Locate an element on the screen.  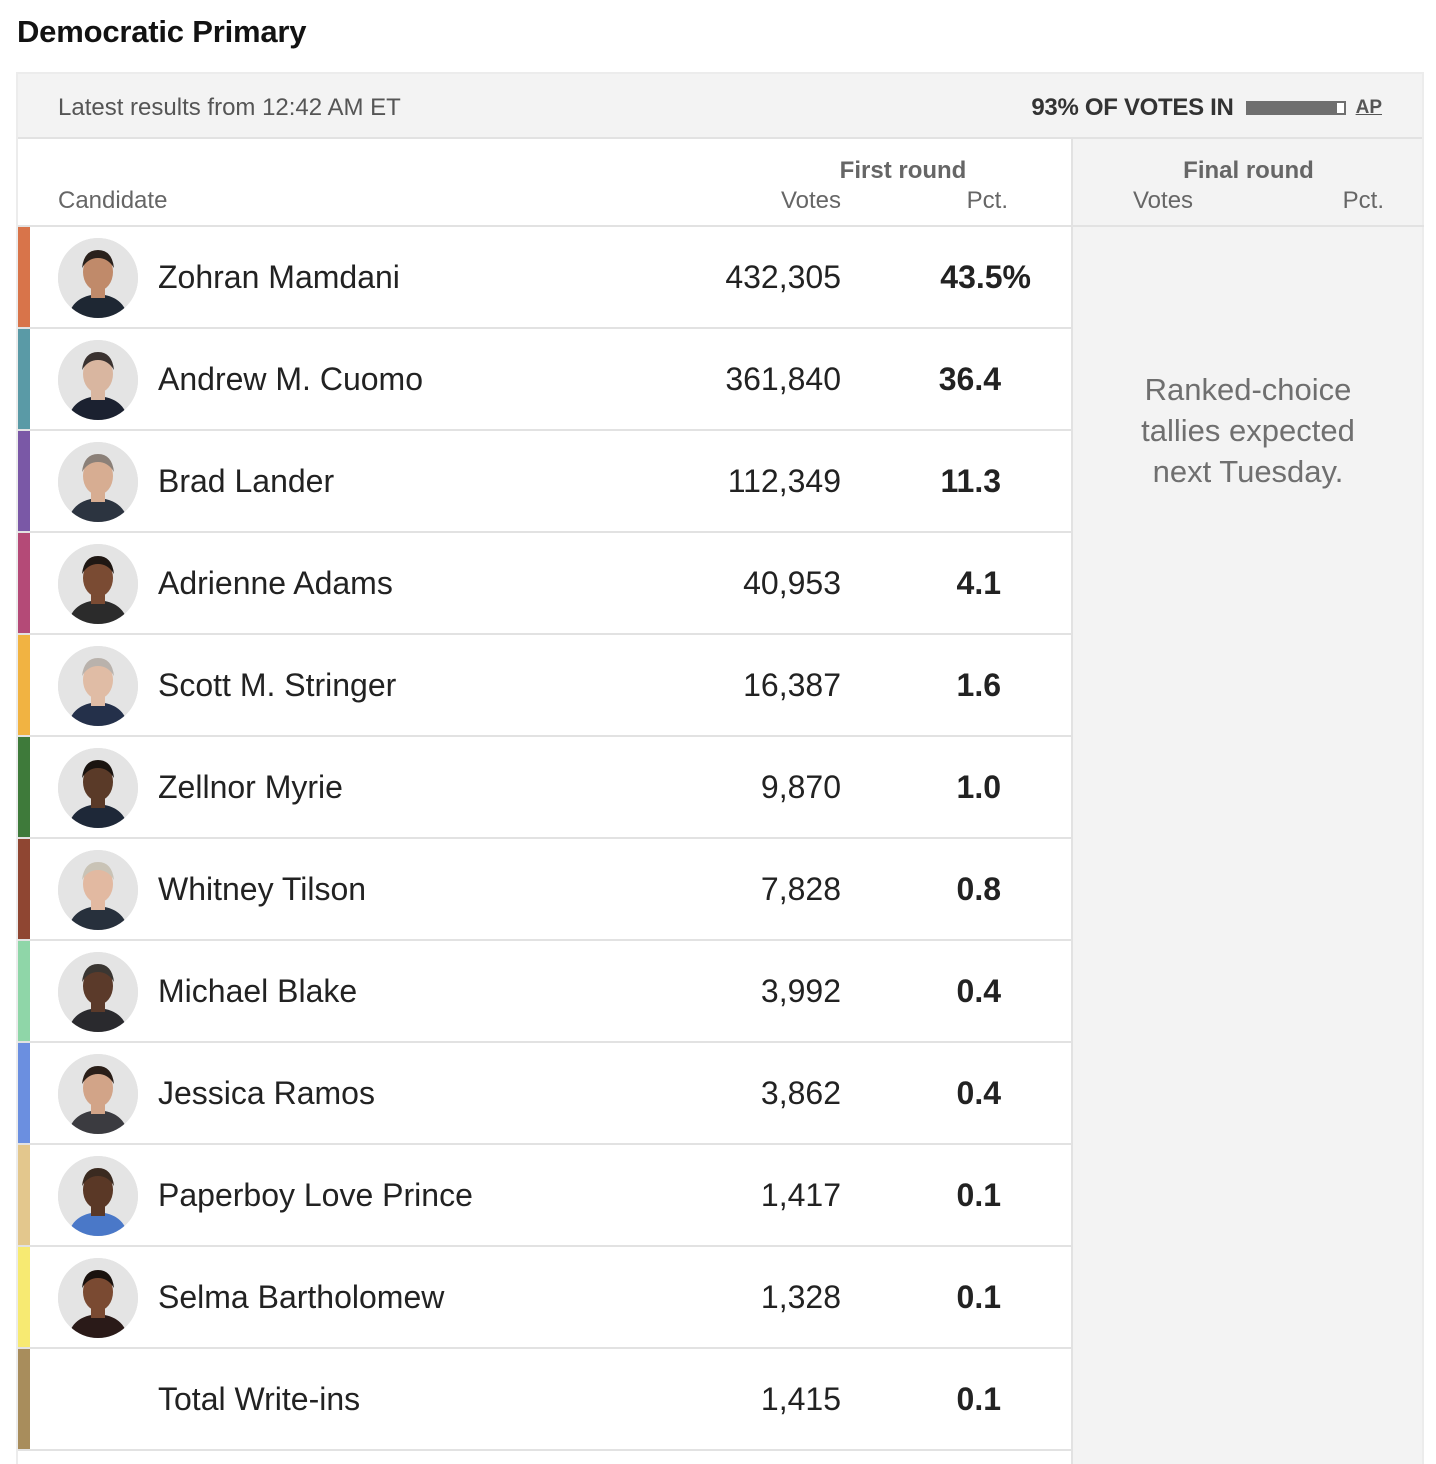
candidate-name: Paperboy Love Prince is located at coordinates (315, 1195).